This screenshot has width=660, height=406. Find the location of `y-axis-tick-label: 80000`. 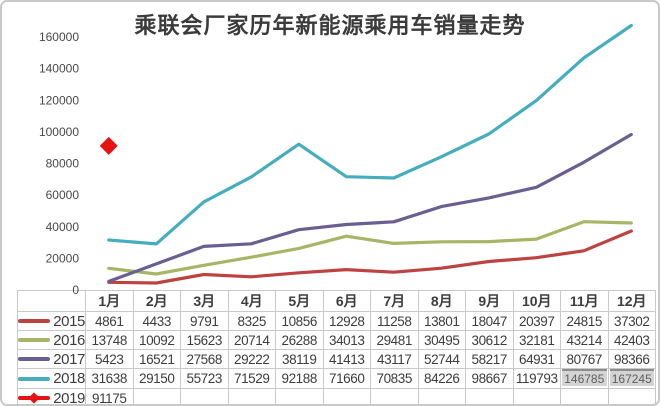

y-axis-tick-label: 80000 is located at coordinates (63, 164).